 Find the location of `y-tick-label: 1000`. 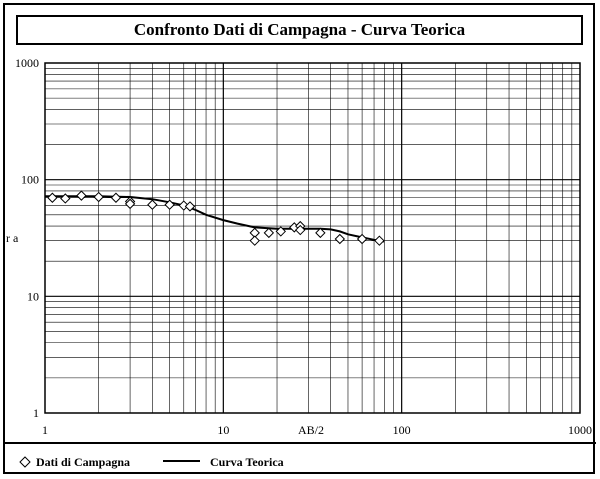

y-tick-label: 1000 is located at coordinates (27, 63).